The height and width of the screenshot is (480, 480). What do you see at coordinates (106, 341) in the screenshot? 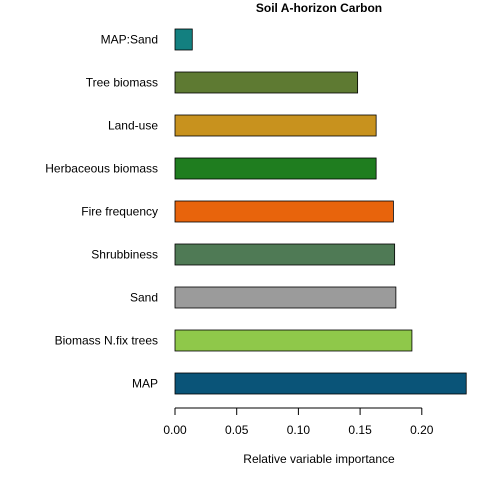
I see `category-label: Biomass N.fix trees` at bounding box center [106, 341].